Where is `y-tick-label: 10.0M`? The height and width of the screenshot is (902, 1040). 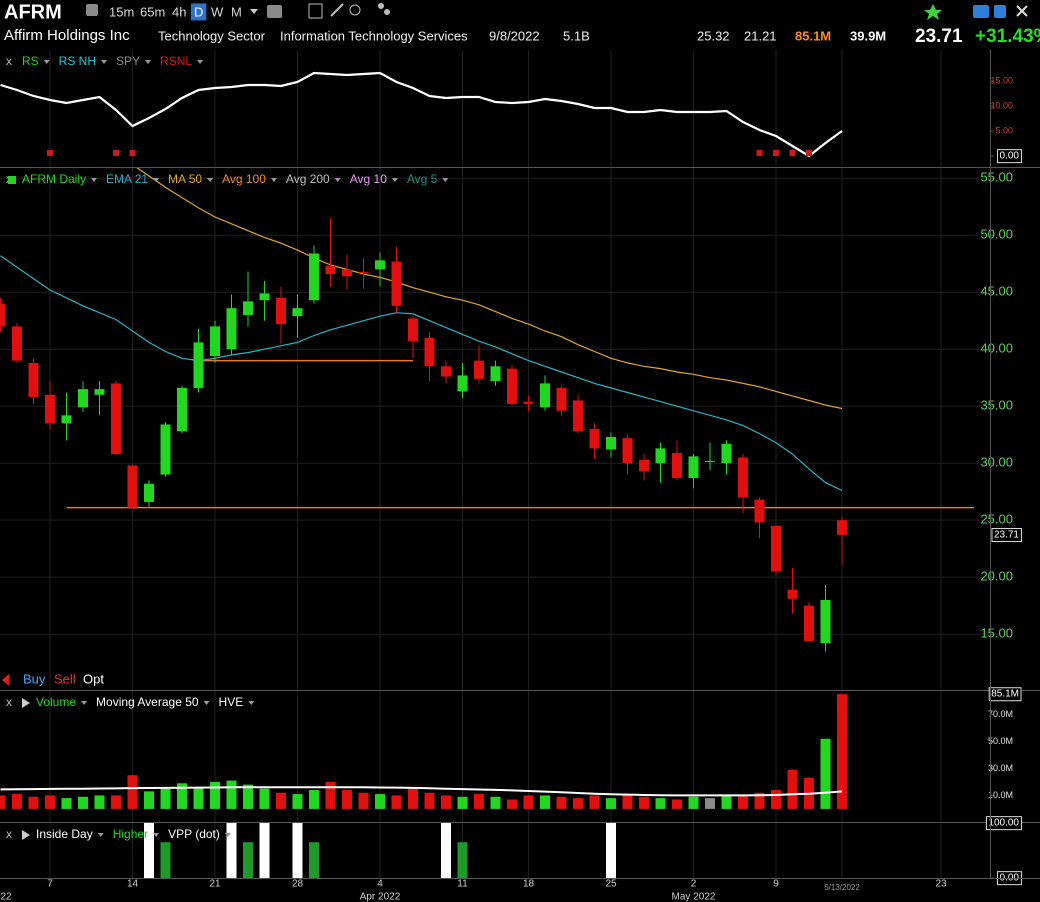 y-tick-label: 10.0M is located at coordinates (1000, 795).